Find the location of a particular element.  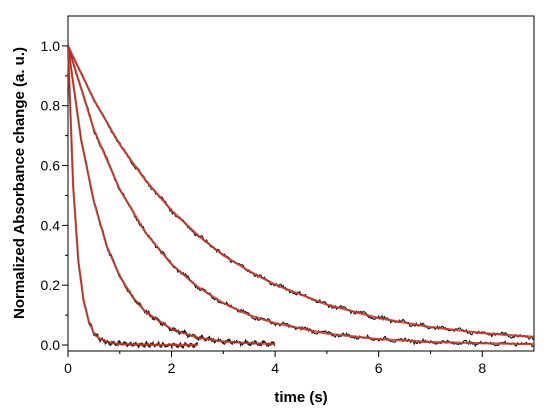

x-tick-label: 6 is located at coordinates (379, 368).